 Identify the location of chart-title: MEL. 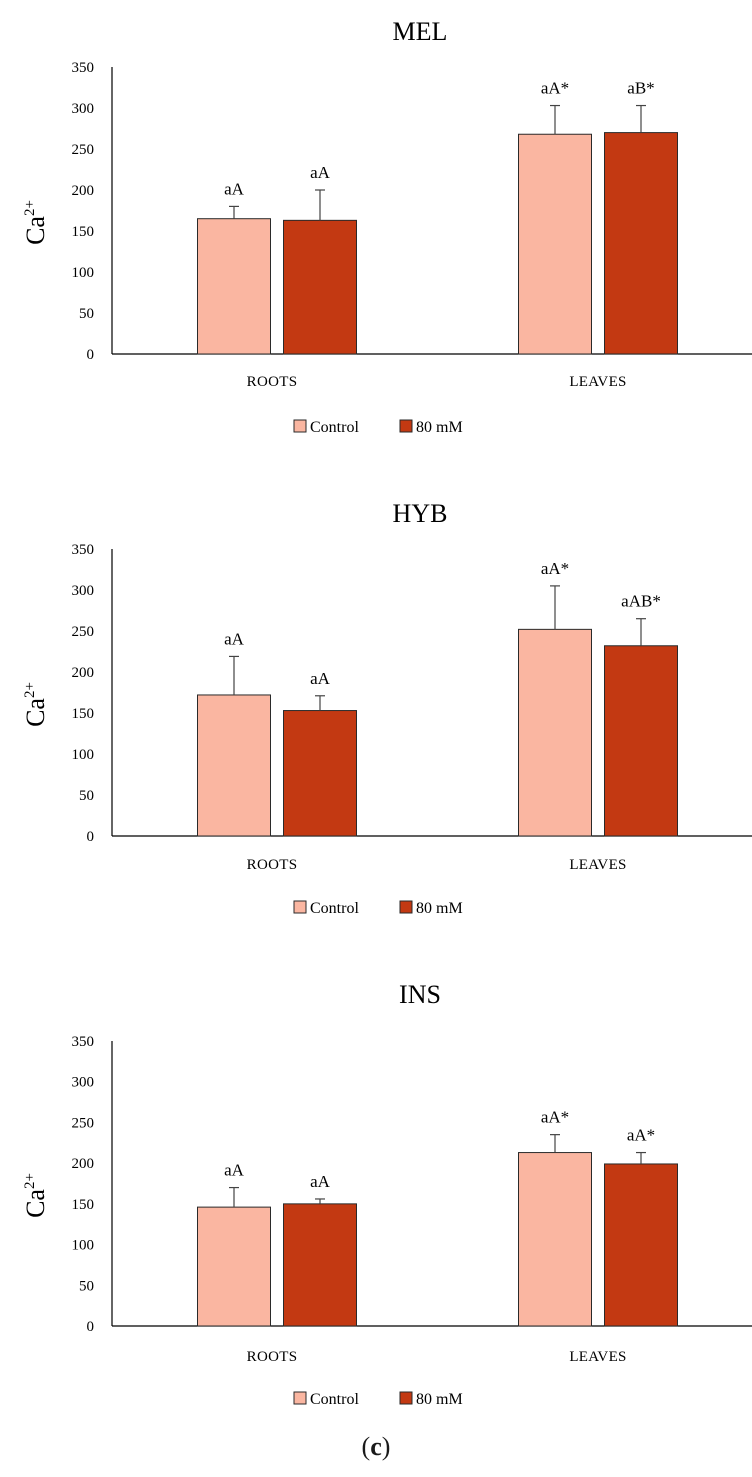
(420, 31).